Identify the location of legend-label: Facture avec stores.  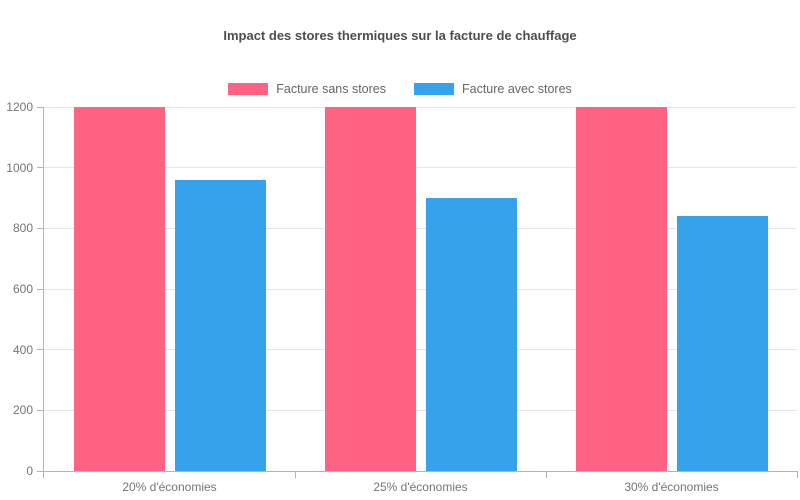
(517, 89).